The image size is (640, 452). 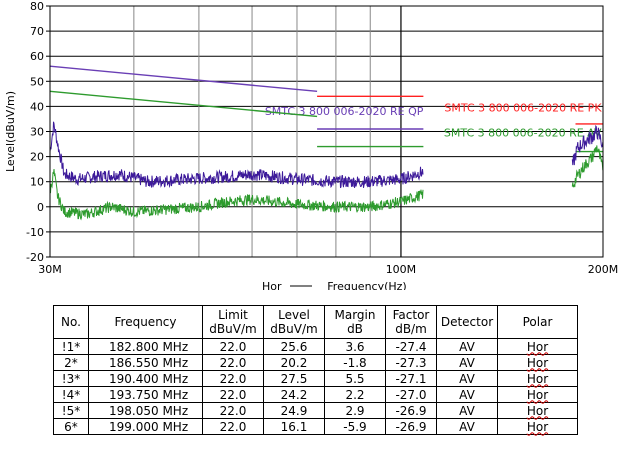 What do you see at coordinates (37, 106) in the screenshot?
I see `y-tick-label: 40` at bounding box center [37, 106].